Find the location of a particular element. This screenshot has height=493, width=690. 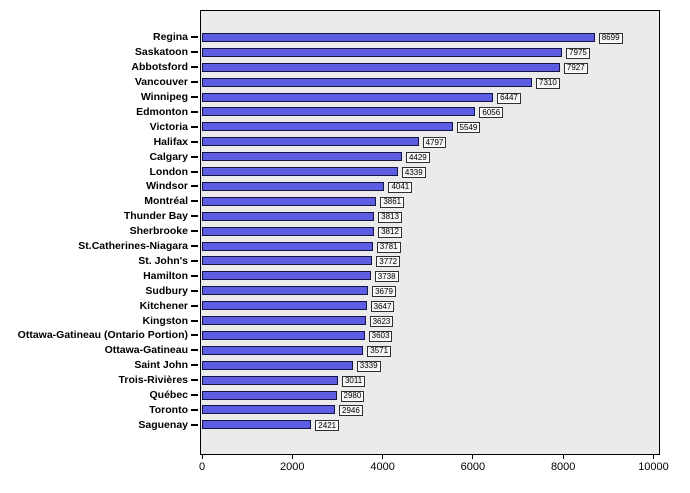

bar-row: Trois-Rivières 3011 is located at coordinates (345, 380).